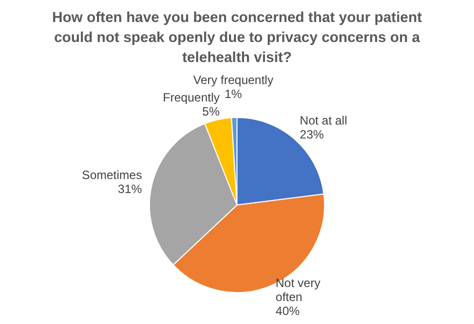 This screenshot has height=324, width=474. Describe the element at coordinates (233, 79) in the screenshot. I see `slice-label: Very frequently` at that location.